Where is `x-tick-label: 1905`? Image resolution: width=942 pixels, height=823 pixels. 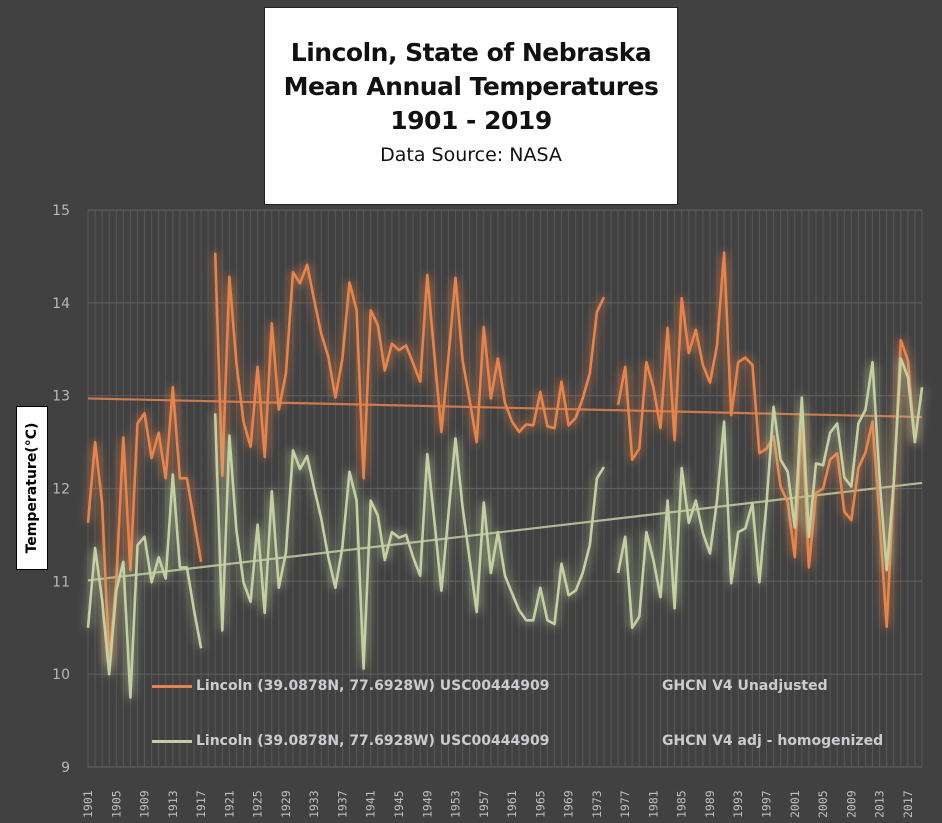
x-tick-label: 1905 is located at coordinates (116, 804).